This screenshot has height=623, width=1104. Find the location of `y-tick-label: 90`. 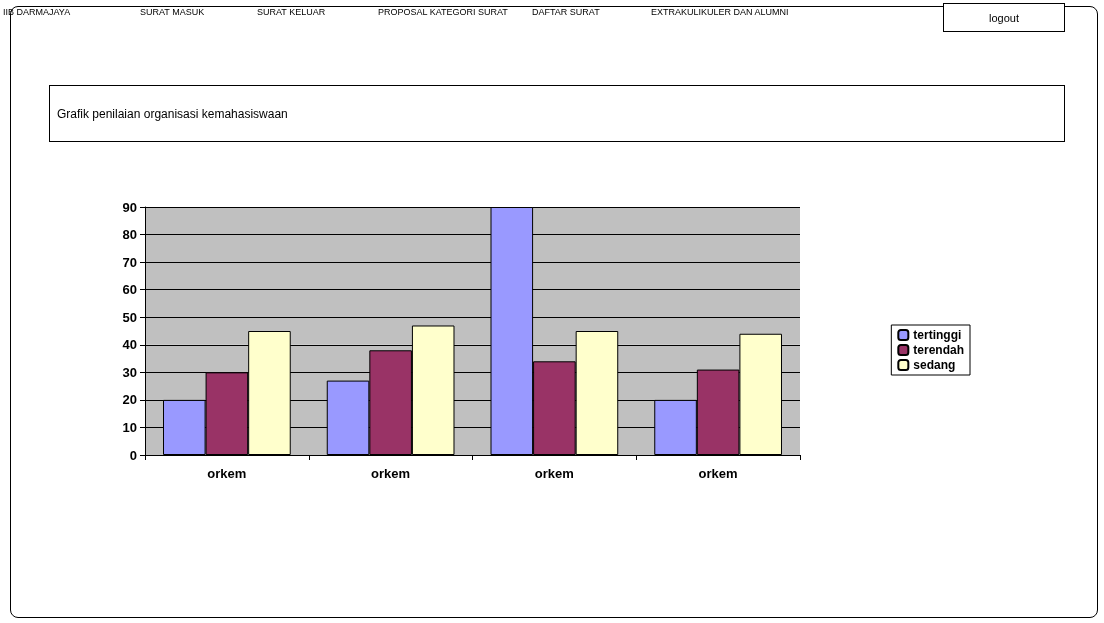

y-tick-label: 90 is located at coordinates (129, 207).